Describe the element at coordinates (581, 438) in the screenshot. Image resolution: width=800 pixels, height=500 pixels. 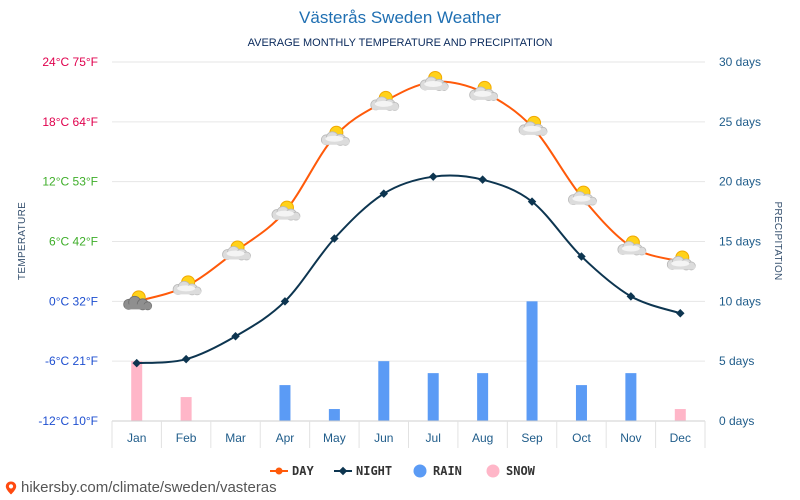
I see `x-tick-label: Oct` at that location.